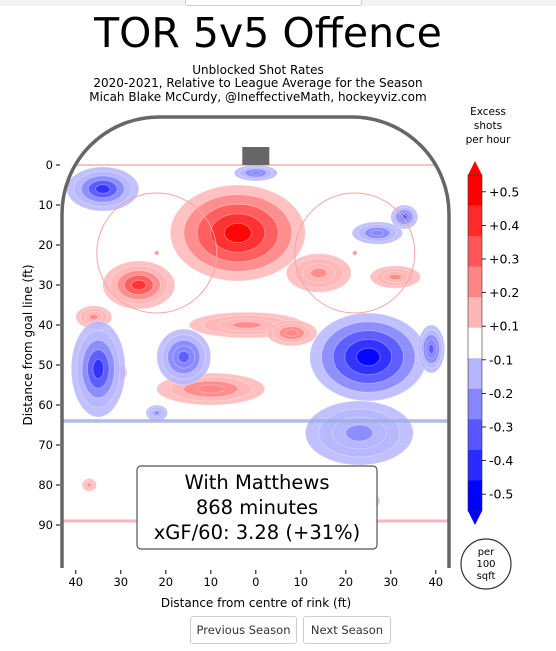 The image size is (556, 651). What do you see at coordinates (45, 325) in the screenshot?
I see `y-tick-label: 40` at bounding box center [45, 325].